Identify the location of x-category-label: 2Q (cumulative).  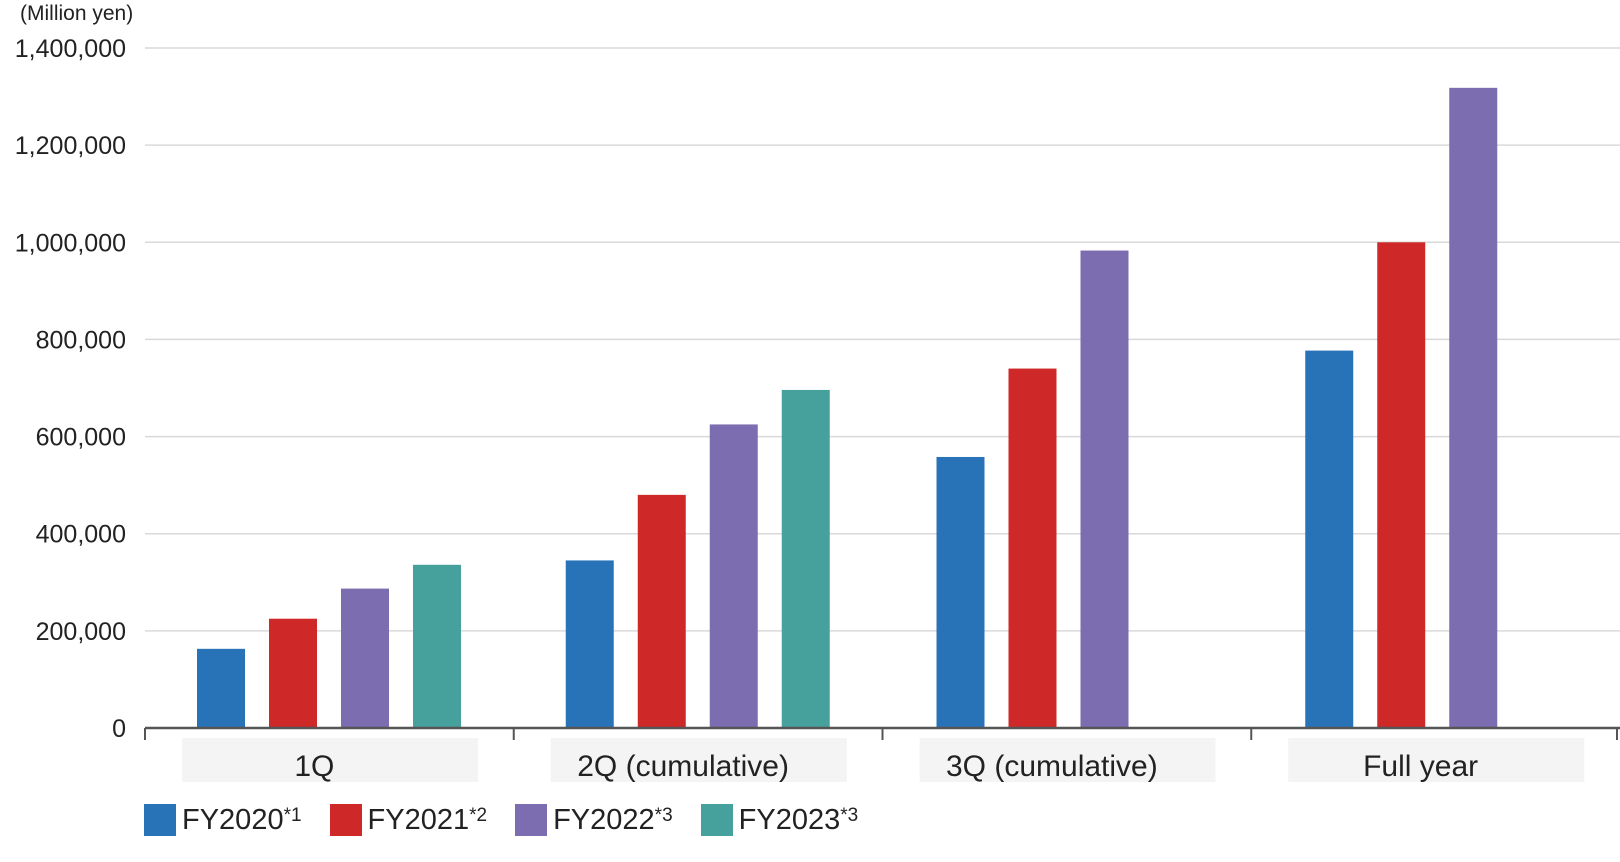
(683, 766).